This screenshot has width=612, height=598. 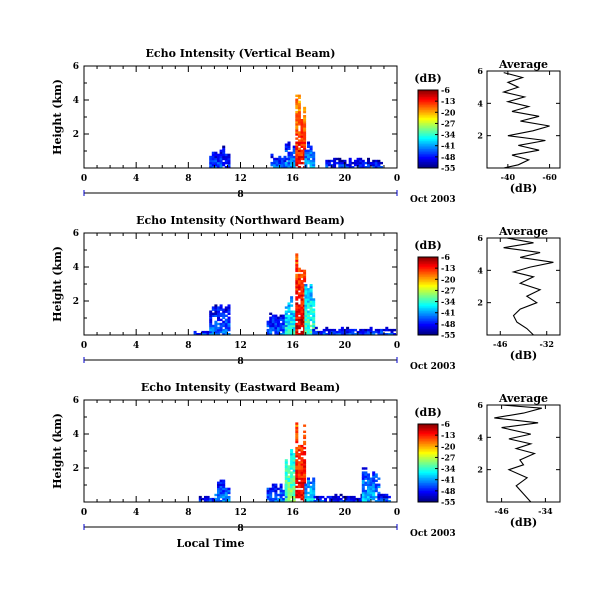 I want to click on colorbar-frame, so click(x=428, y=129).